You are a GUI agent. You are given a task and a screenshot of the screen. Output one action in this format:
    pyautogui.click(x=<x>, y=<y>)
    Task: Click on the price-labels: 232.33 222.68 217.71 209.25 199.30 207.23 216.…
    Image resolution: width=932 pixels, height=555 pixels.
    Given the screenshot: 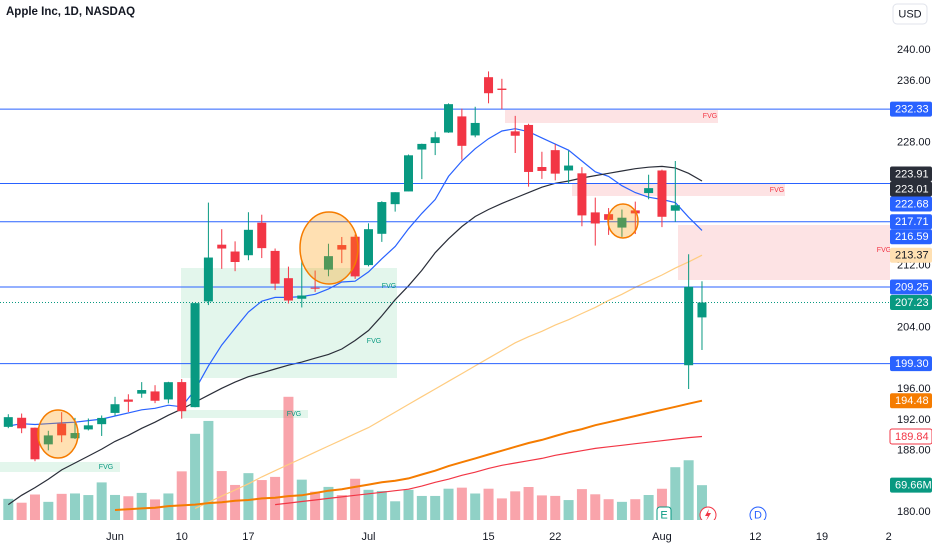 What is the action you would take?
    pyautogui.click(x=910, y=297)
    